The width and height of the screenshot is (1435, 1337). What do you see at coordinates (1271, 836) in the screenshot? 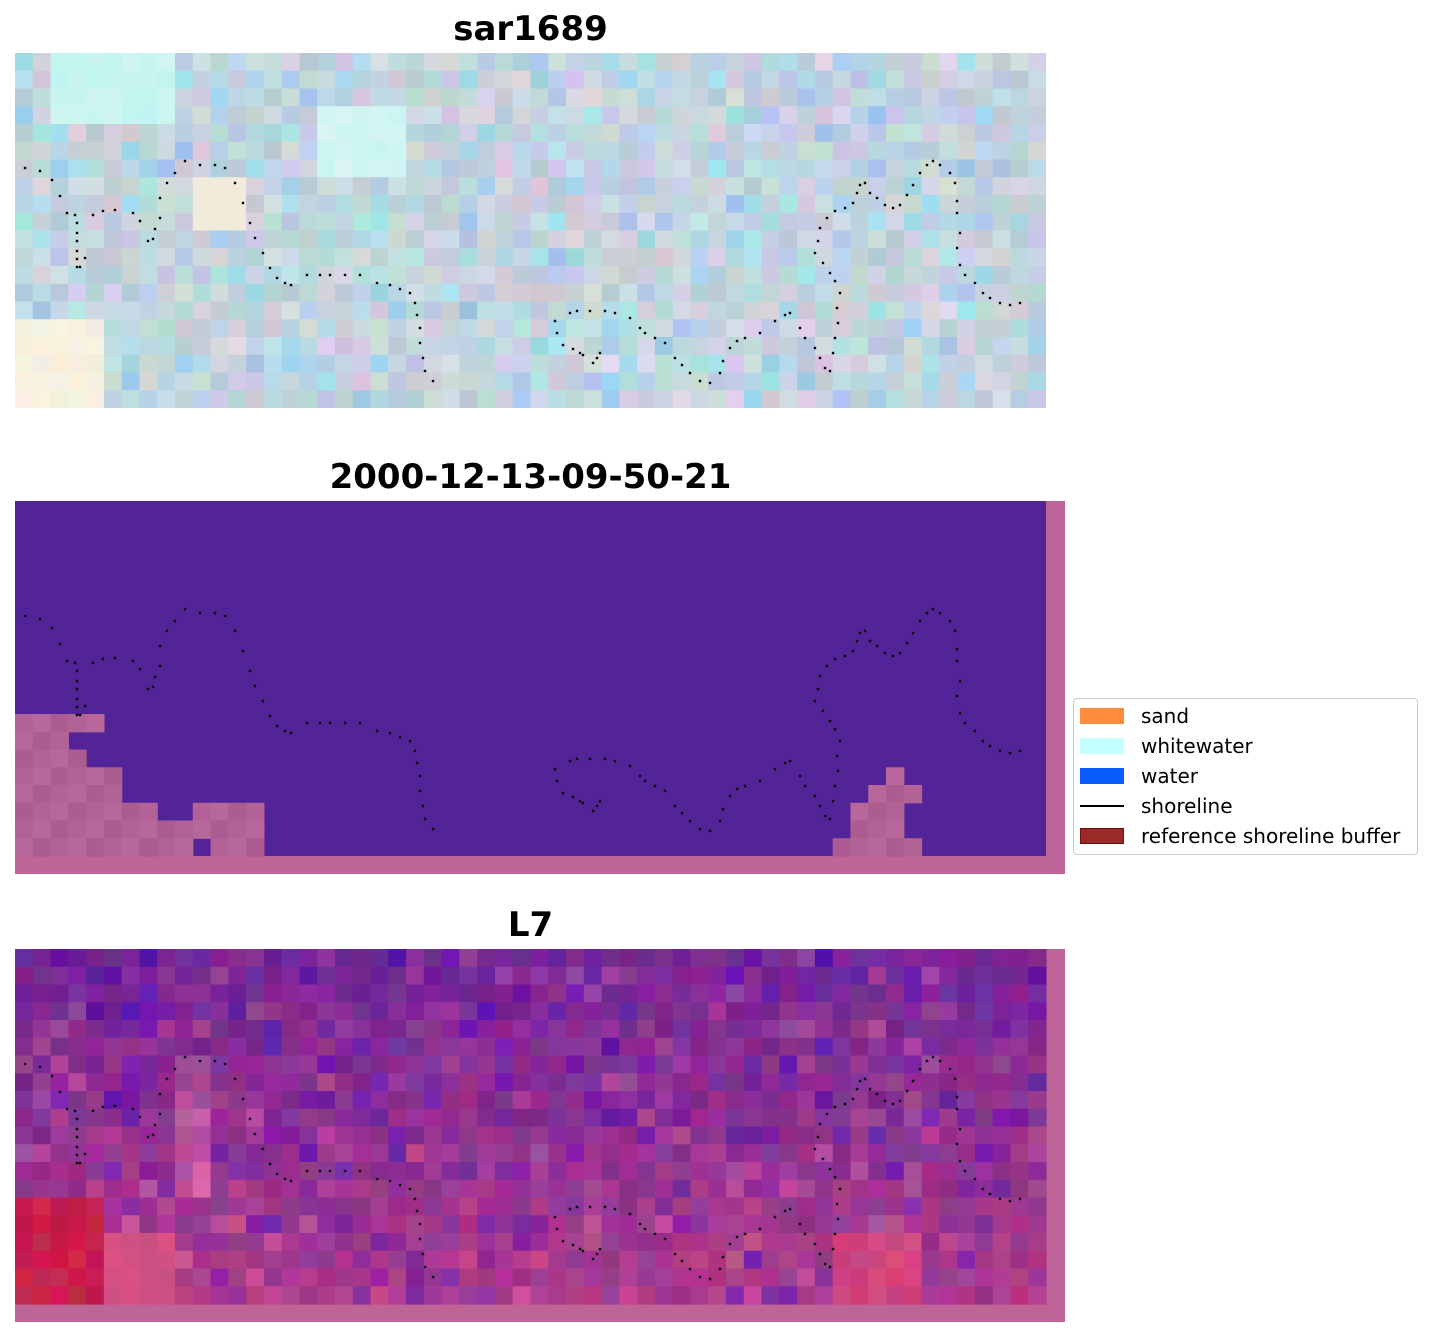
I see `legend-label-reference-buffer: reference shoreline buffer` at bounding box center [1271, 836].